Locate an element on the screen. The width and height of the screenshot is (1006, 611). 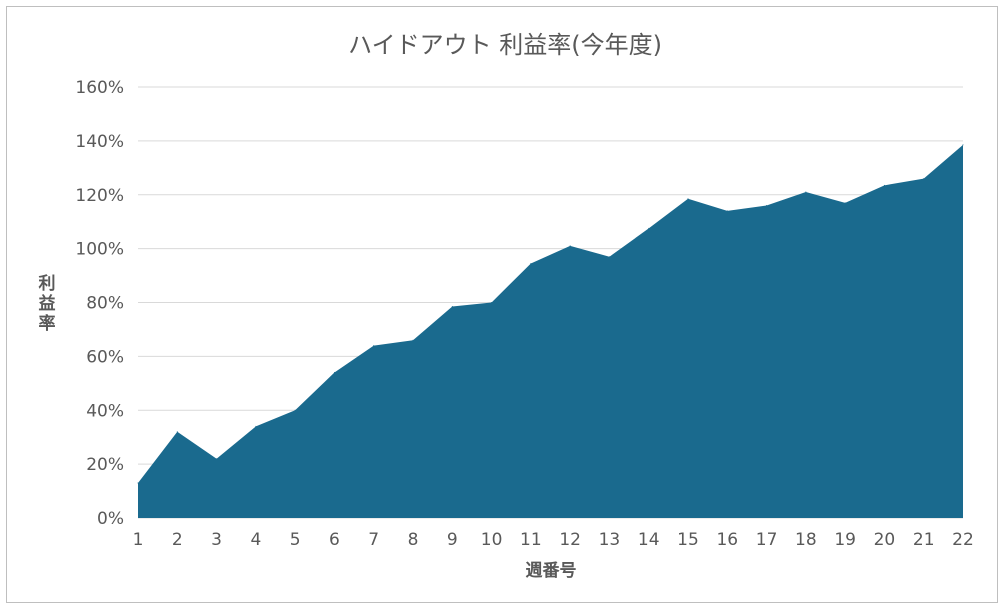
x-tick-label: 4 is located at coordinates (255, 540).